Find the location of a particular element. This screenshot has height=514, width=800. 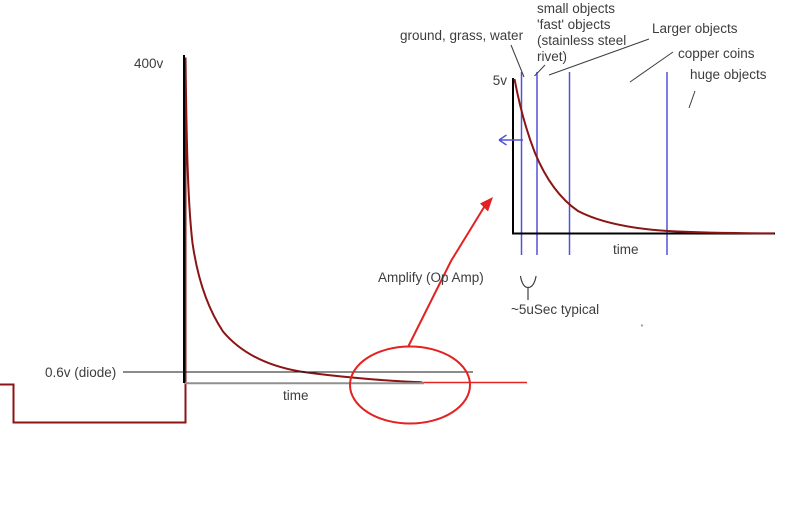

amplify-label: Amplify (Op Amp) is located at coordinates (431, 277).